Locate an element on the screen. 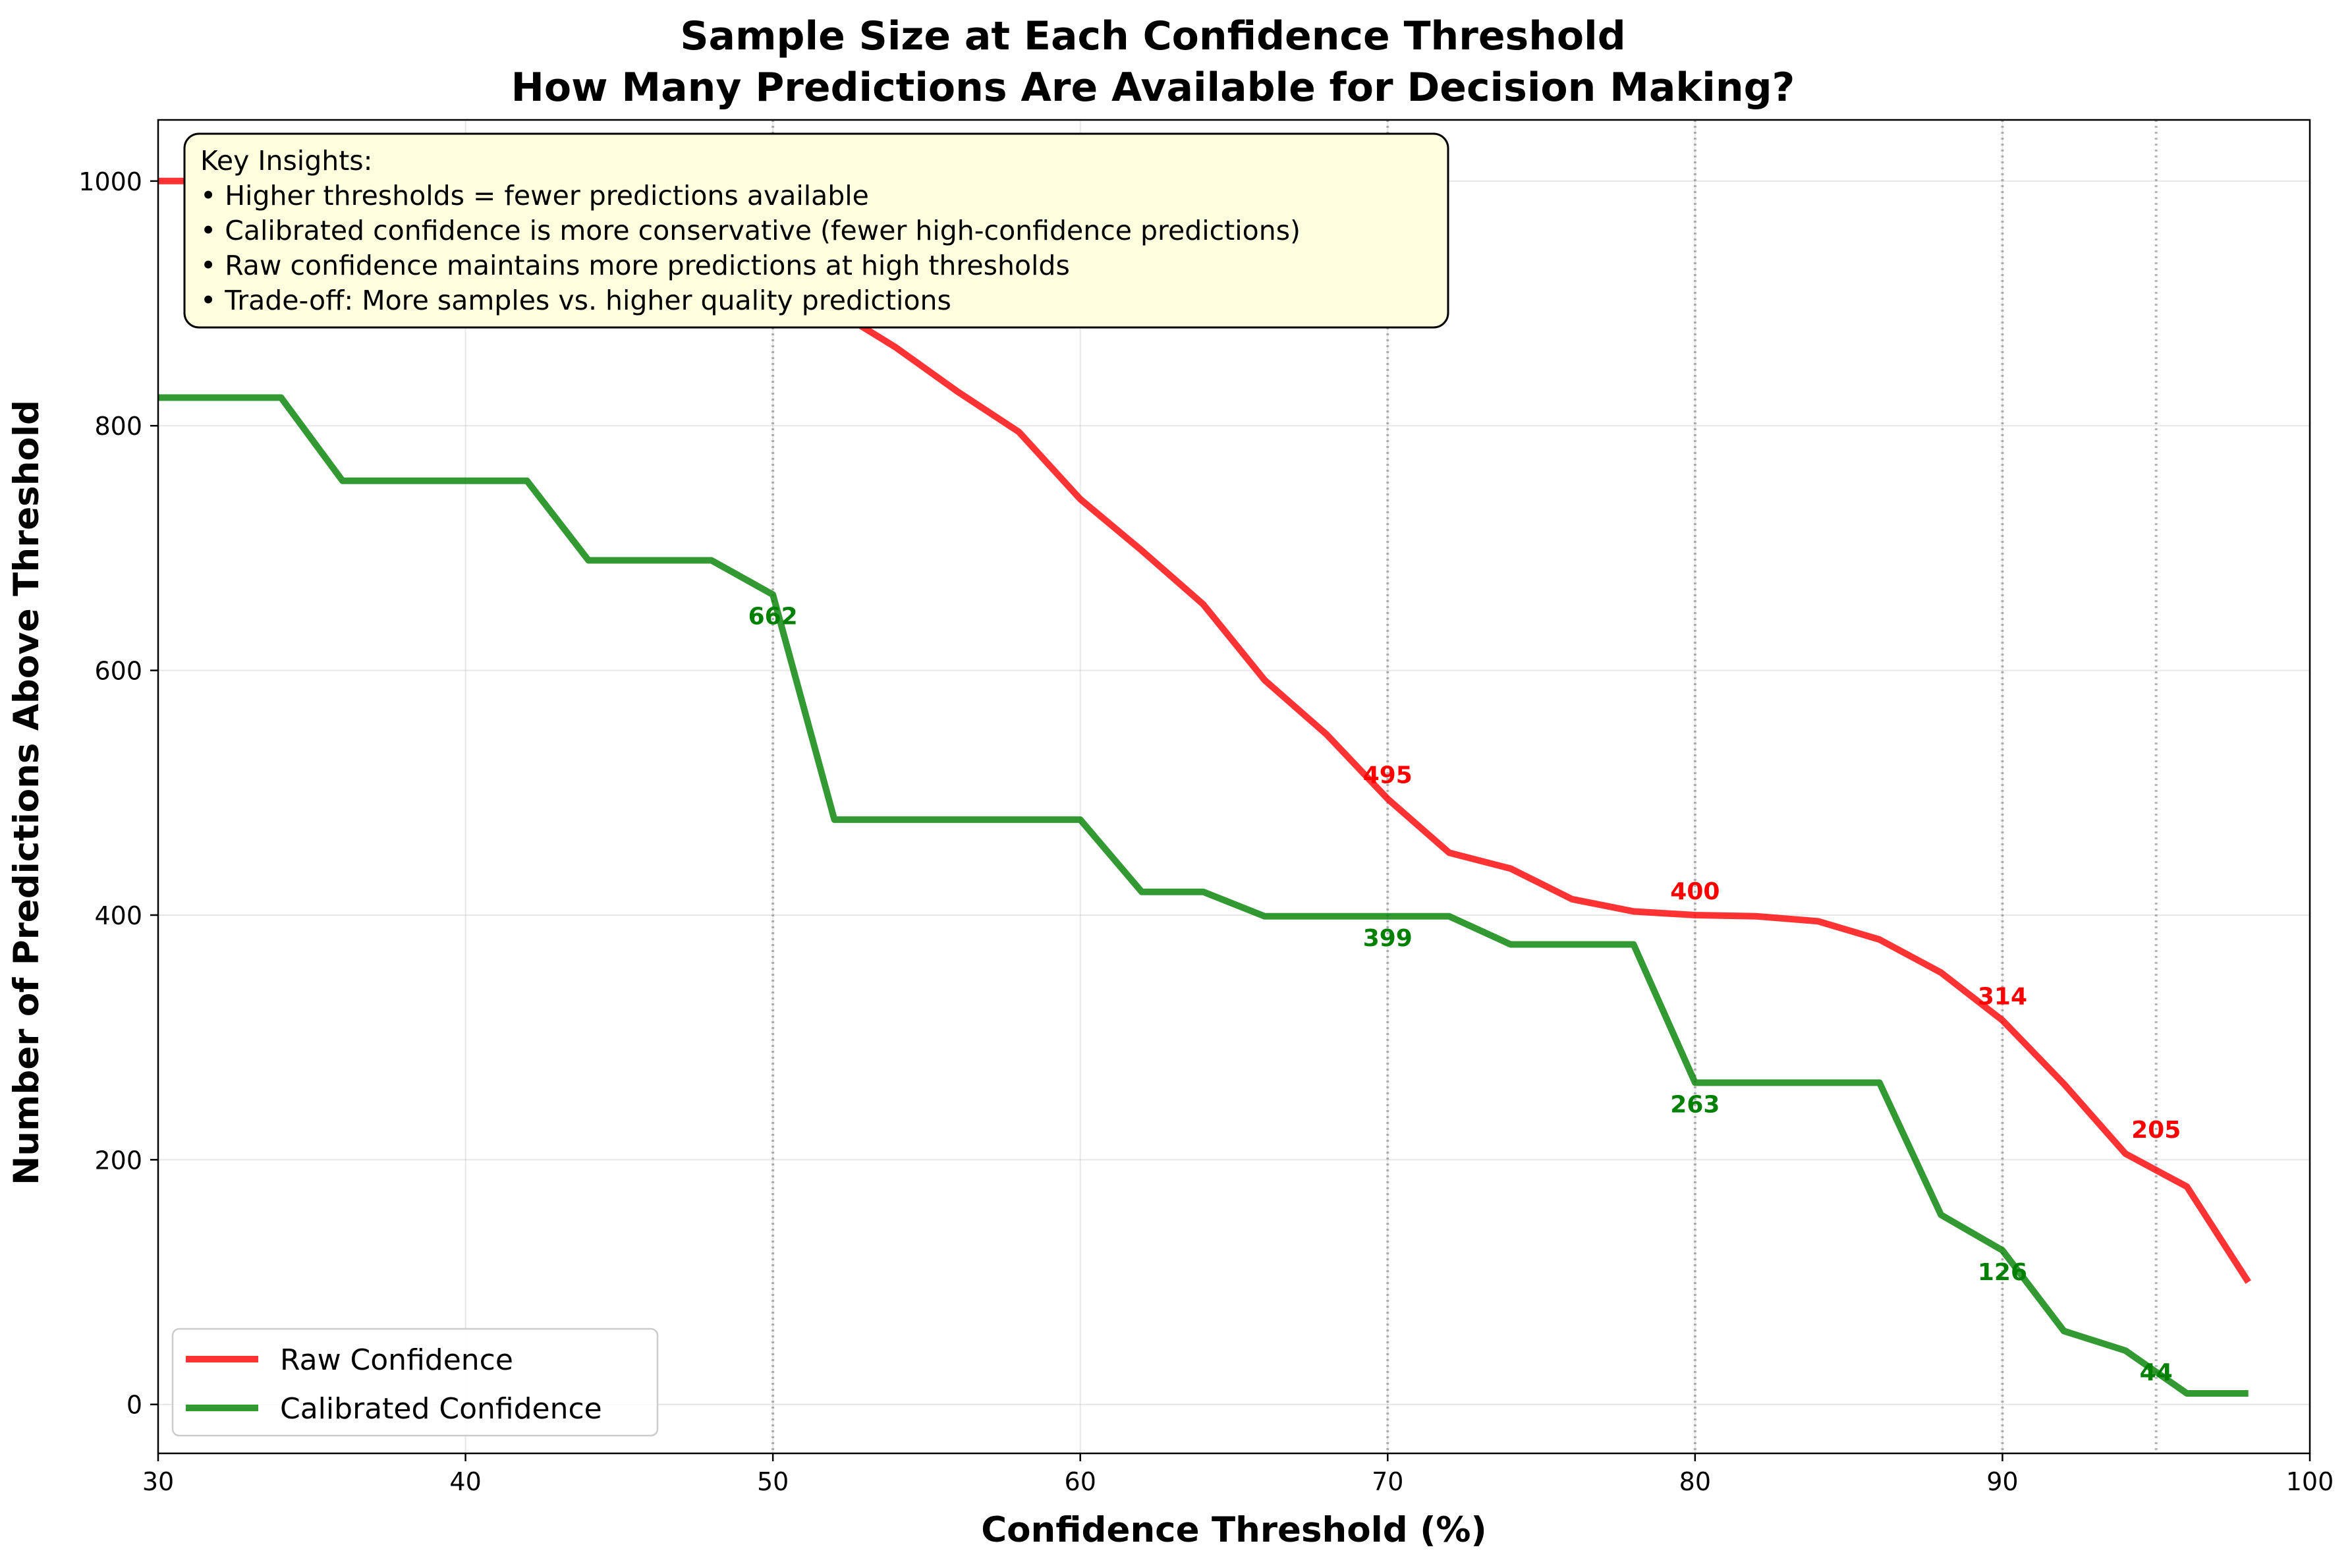  y-tick-label: 0 is located at coordinates (134, 1405).